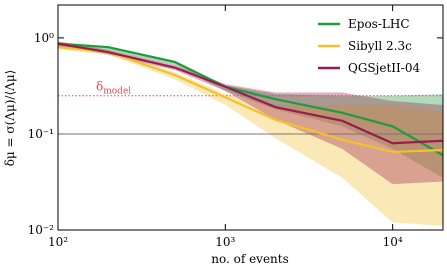 Image resolution: width=447 pixels, height=272 pixels. Describe the element at coordinates (41, 230) in the screenshot. I see `y-tick-label: 10⁻²` at that location.